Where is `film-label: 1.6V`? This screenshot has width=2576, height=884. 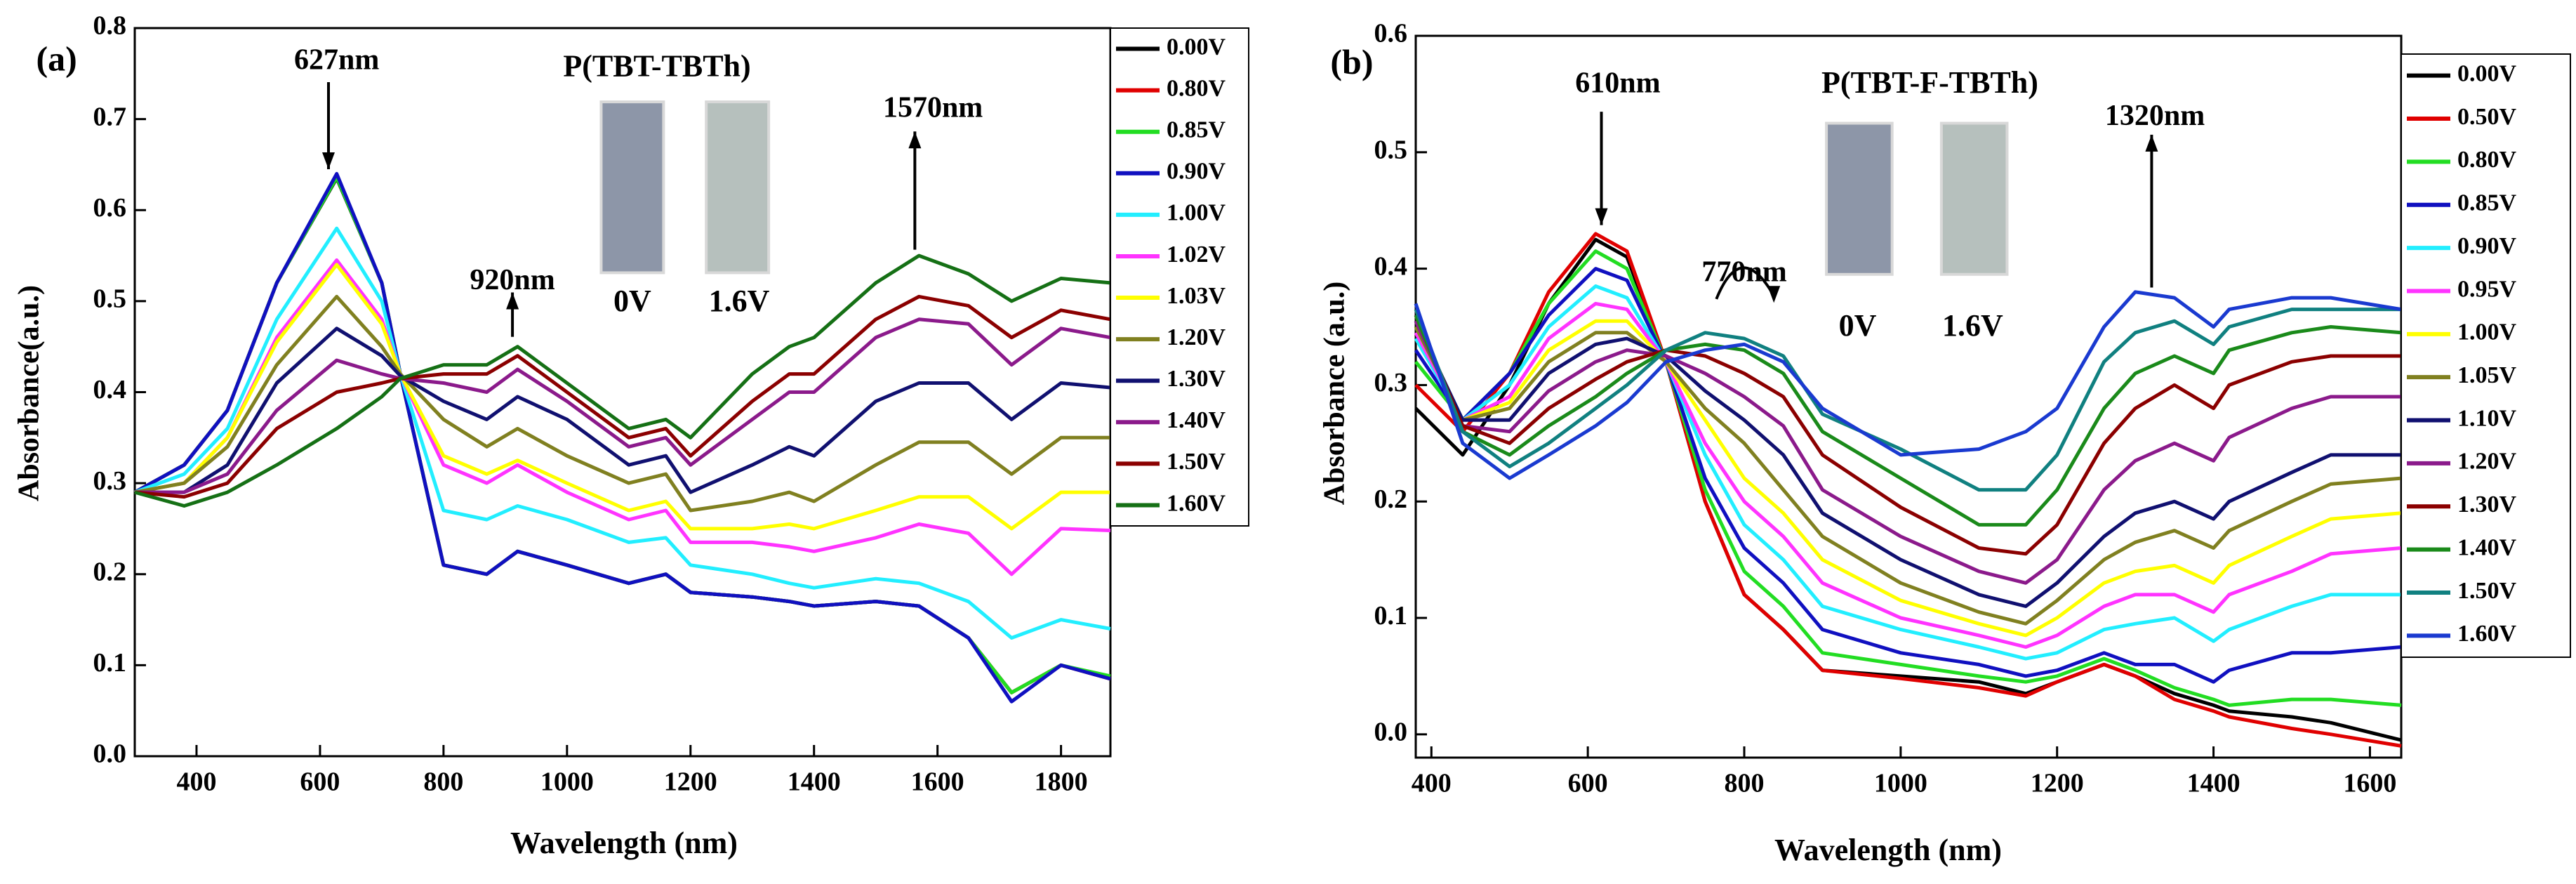 film-label: 1.6V is located at coordinates (1973, 325).